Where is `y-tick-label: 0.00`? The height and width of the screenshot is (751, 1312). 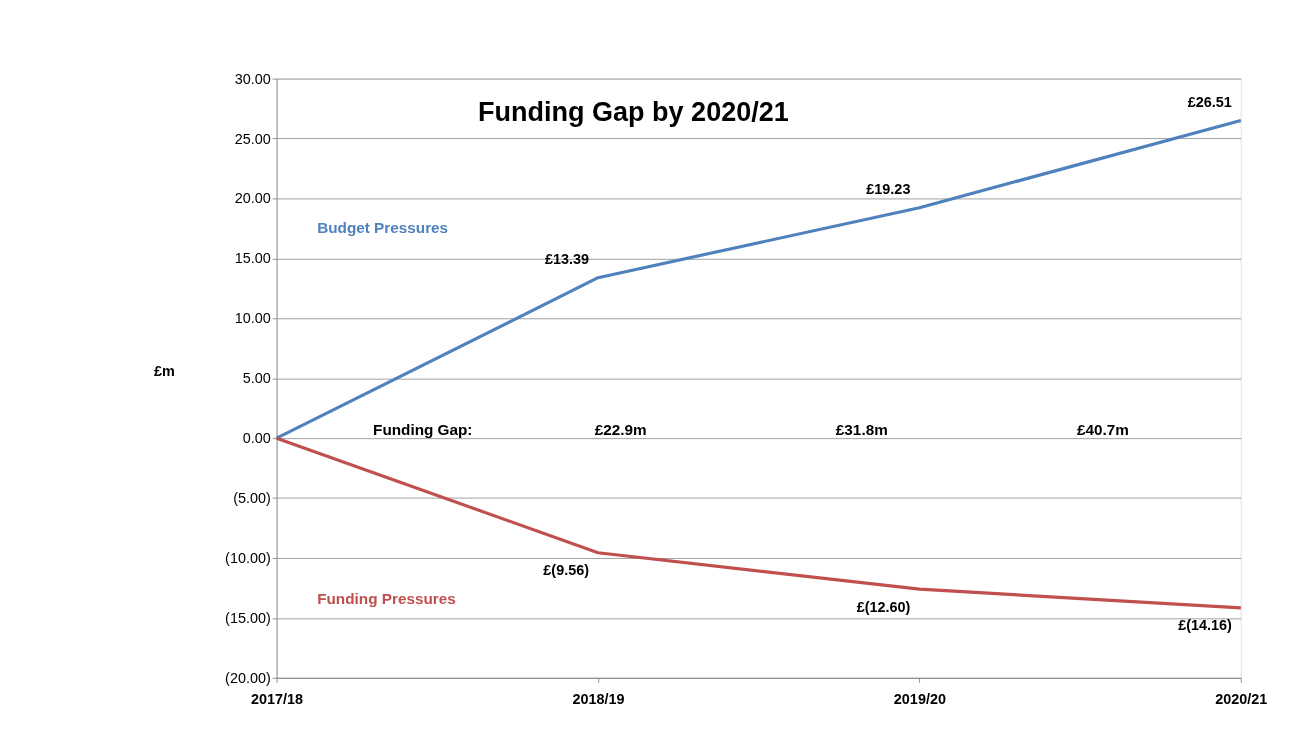
y-tick-label: 0.00 is located at coordinates (256, 438).